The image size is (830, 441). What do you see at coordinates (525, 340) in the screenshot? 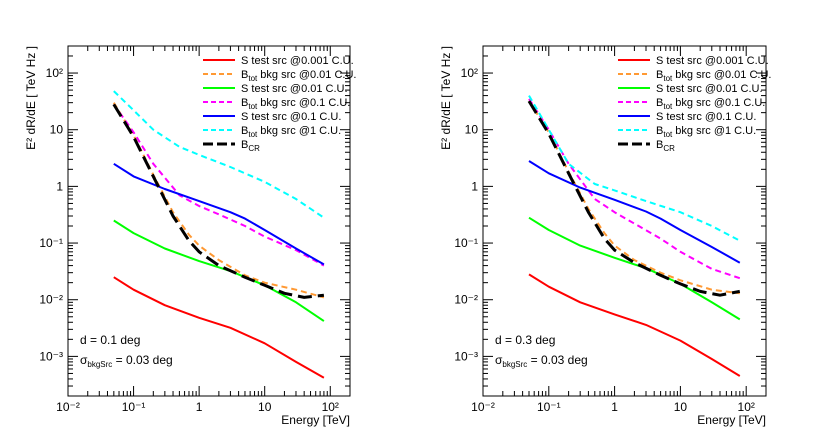
I see `annotation-distance: d = 0.3 deg` at bounding box center [525, 340].